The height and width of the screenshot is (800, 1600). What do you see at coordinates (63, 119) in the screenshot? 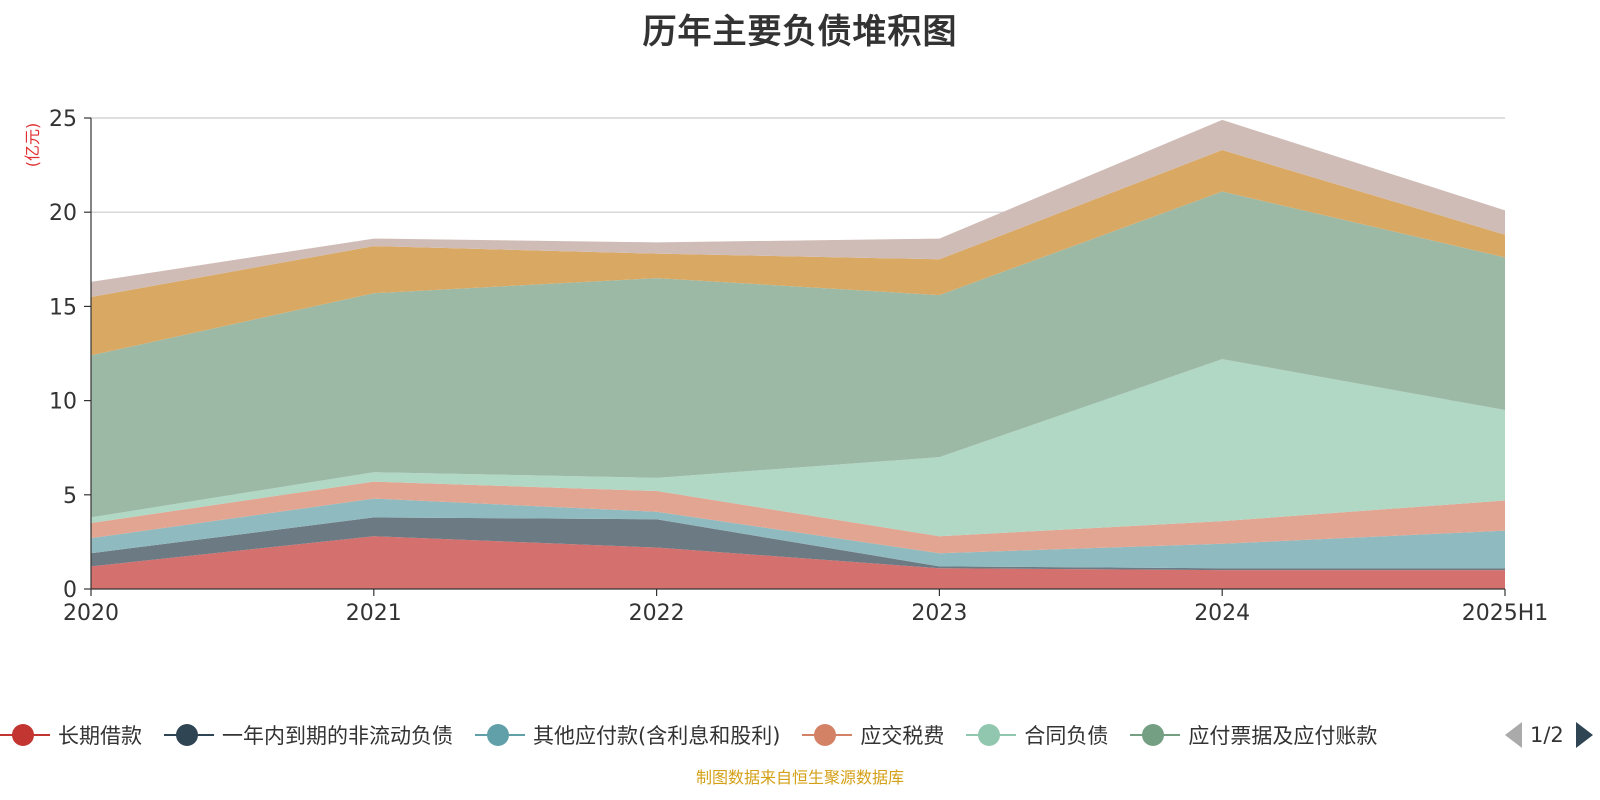
I see `y-tick-label: 25` at bounding box center [63, 119].